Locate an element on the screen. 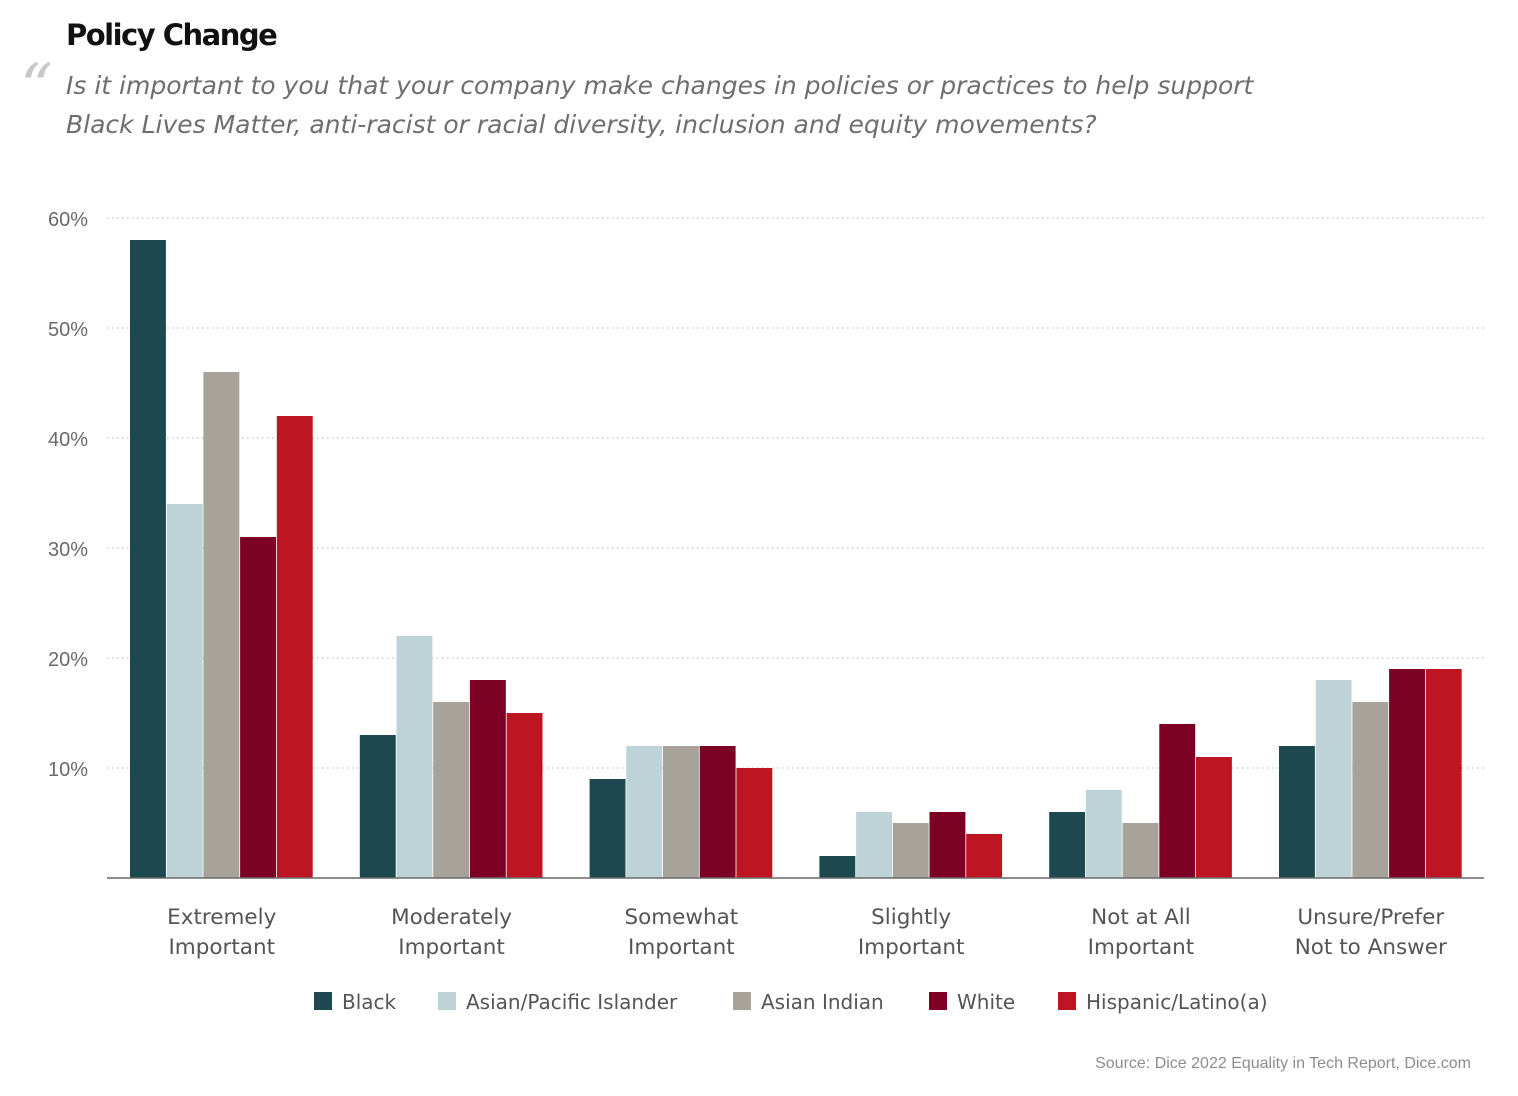 The width and height of the screenshot is (1518, 1096). x-category-label: Moderately is located at coordinates (451, 917).